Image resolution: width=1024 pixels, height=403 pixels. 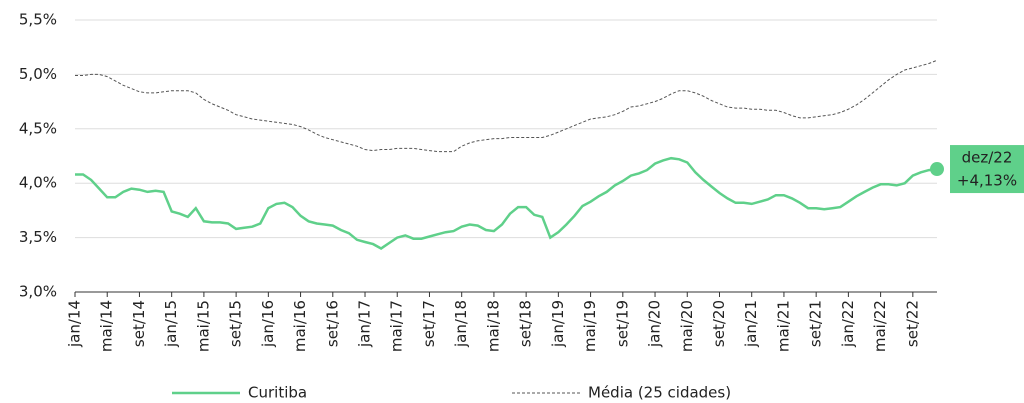 What do you see at coordinates (268, 324) in the screenshot?
I see `x-tick-label: jan/16` at bounding box center [268, 324].